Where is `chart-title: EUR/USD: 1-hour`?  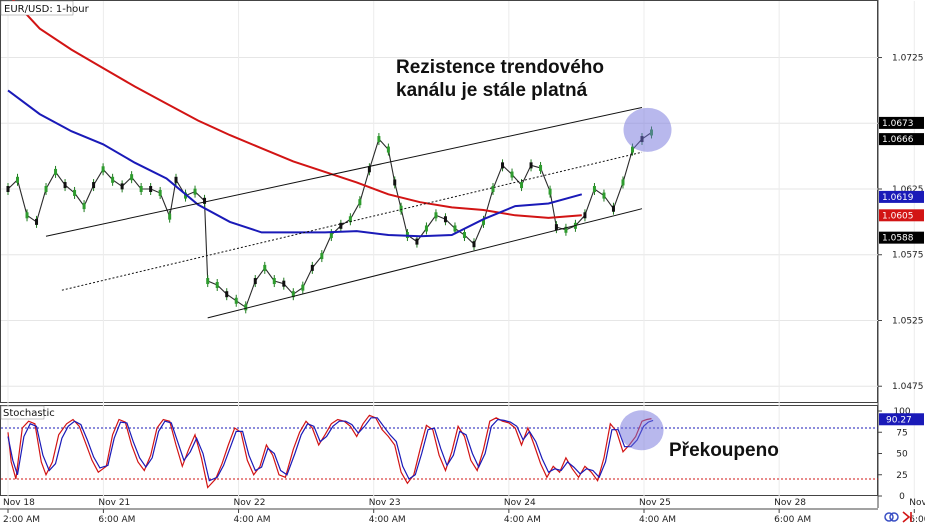 chart-title: EUR/USD: 1-hour is located at coordinates (47, 9).